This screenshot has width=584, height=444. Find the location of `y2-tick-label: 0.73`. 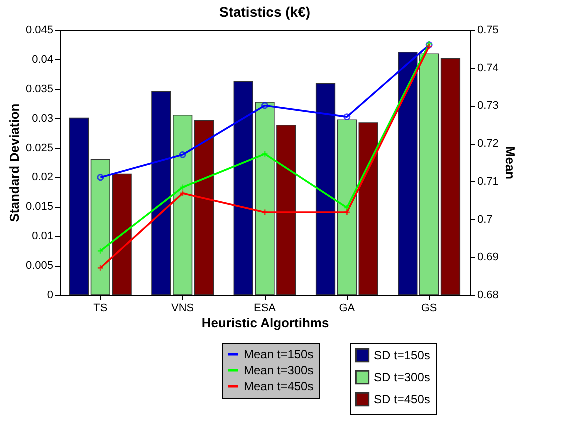

y2-tick-label: 0.73 is located at coordinates (488, 106).